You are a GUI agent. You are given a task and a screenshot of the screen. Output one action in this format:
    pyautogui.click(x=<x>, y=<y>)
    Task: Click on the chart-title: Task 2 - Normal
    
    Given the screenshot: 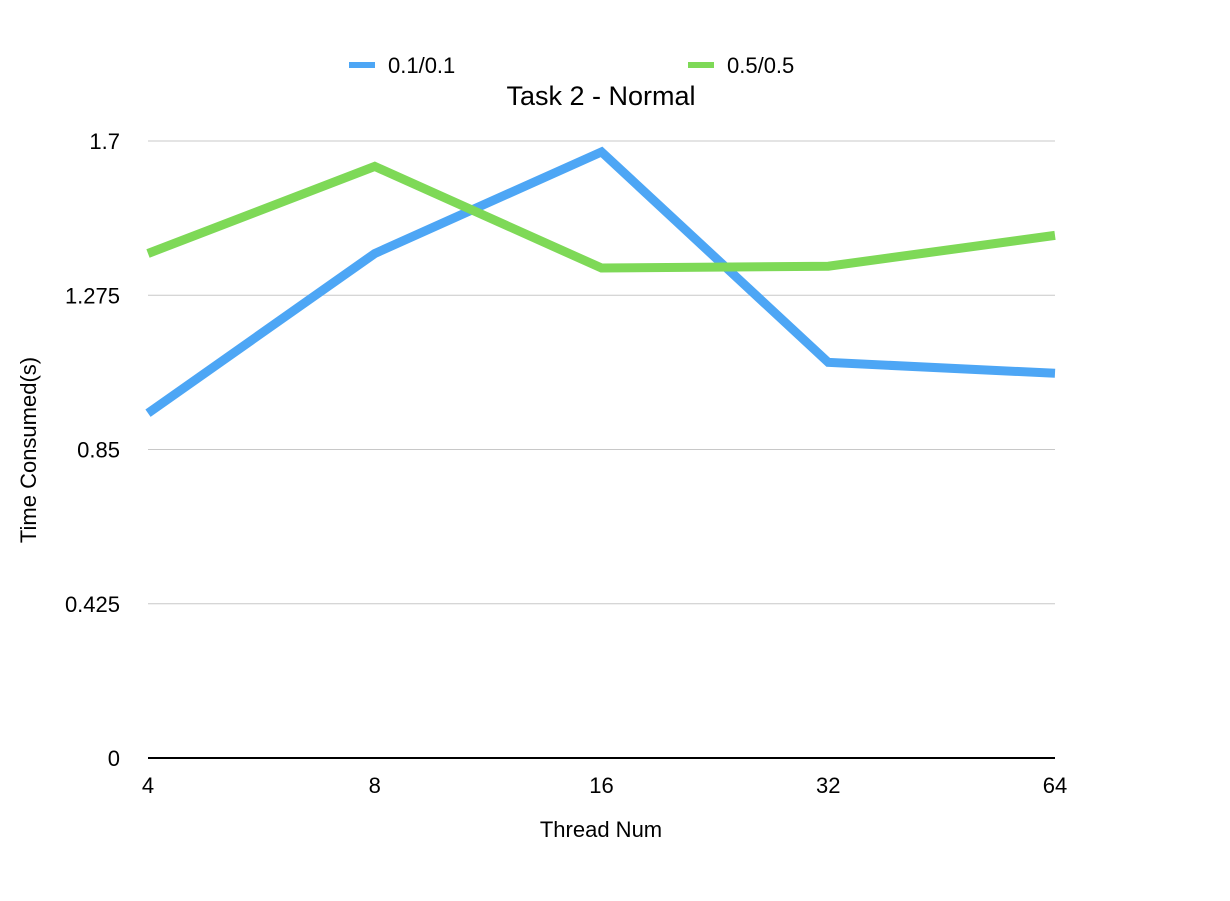 What is the action you would take?
    pyautogui.click(x=600, y=96)
    